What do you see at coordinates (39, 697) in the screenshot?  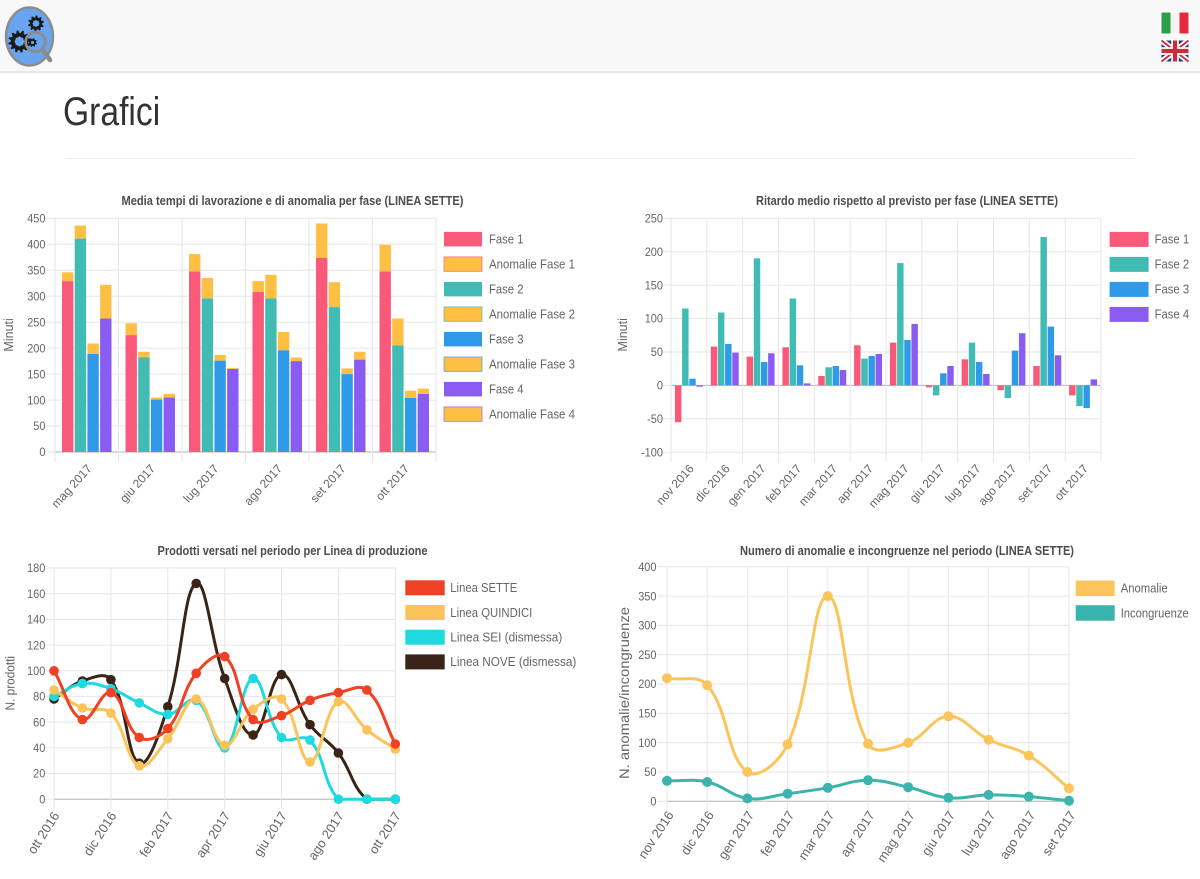 I see `svg-text: 80` at bounding box center [39, 697].